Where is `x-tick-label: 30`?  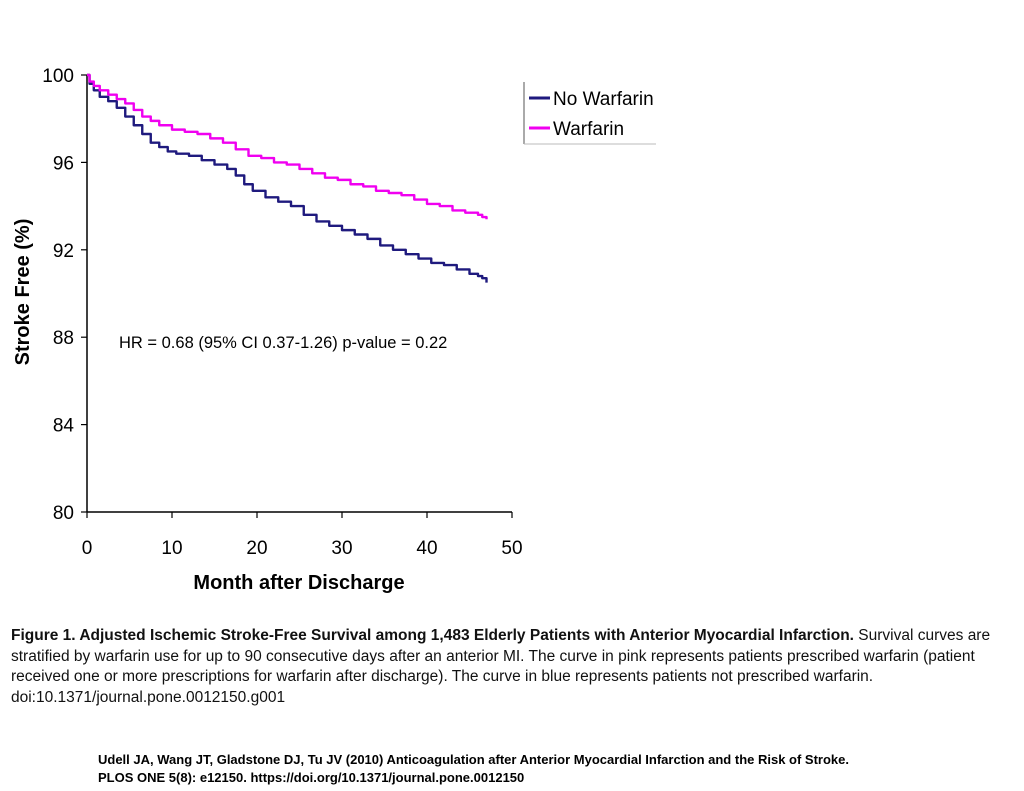
x-tick-label: 30 is located at coordinates (341, 548).